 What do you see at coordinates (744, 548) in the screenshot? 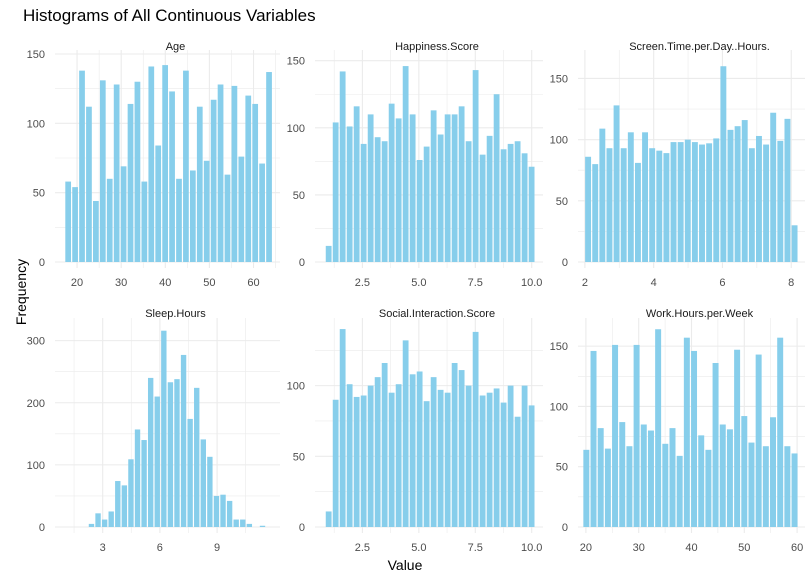
I see `x-tick-label: 50` at bounding box center [744, 548].